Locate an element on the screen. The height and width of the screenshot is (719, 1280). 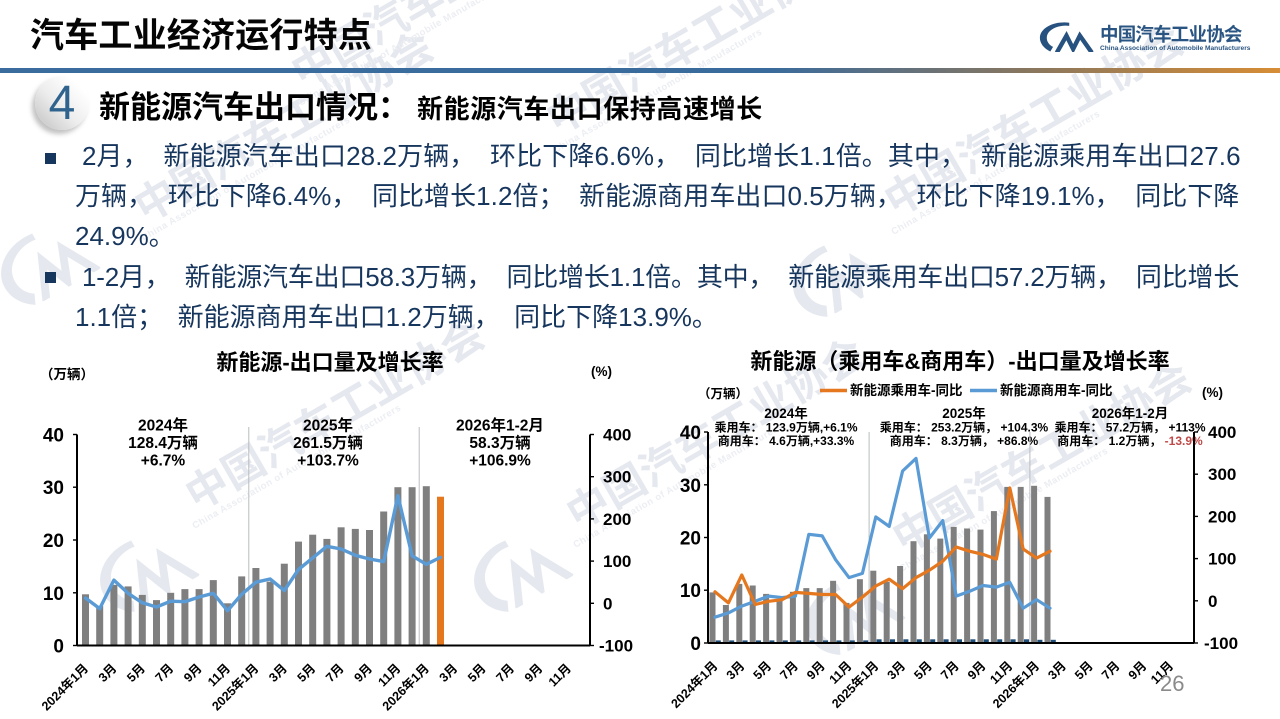
svg-text: 商用车： 1.2万辆， -13.9% is located at coordinates (1130, 440).